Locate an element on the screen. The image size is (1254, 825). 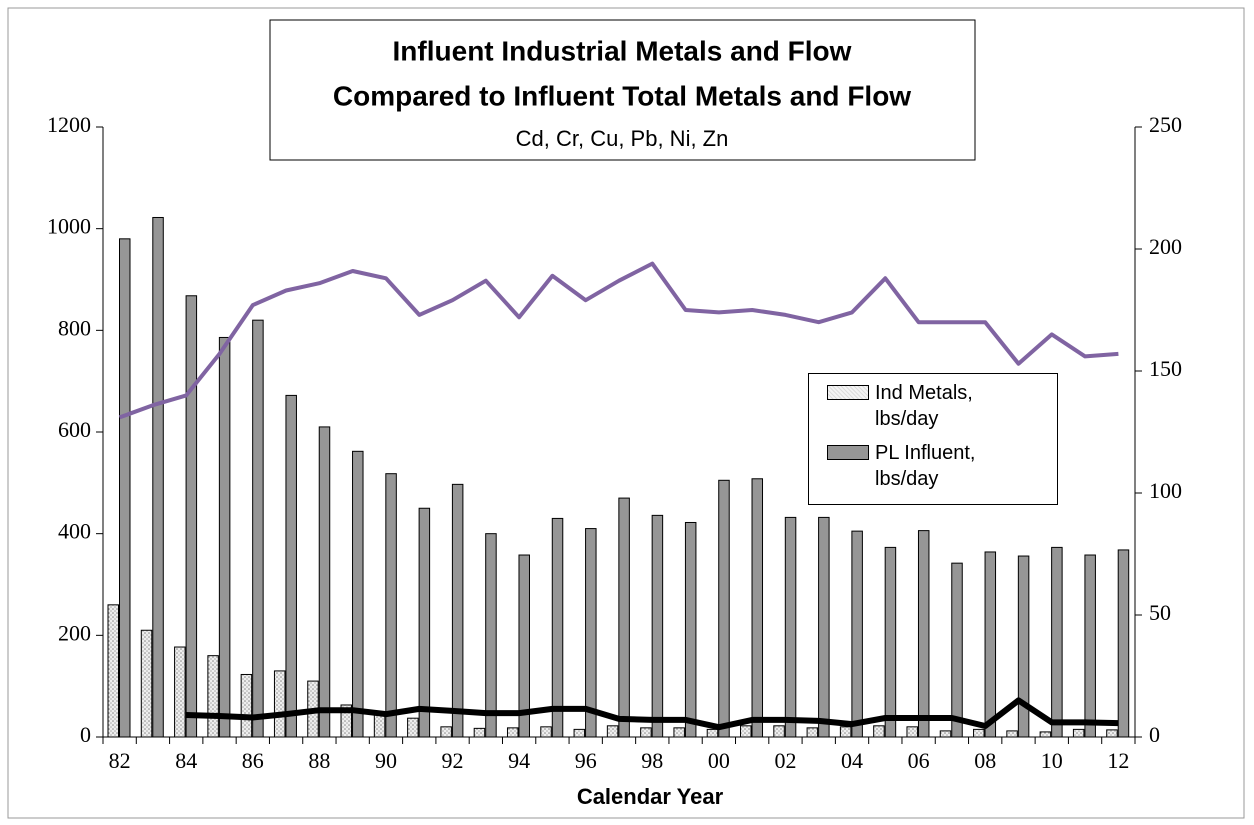
x-tick-label: 98 is located at coordinates (652, 760).